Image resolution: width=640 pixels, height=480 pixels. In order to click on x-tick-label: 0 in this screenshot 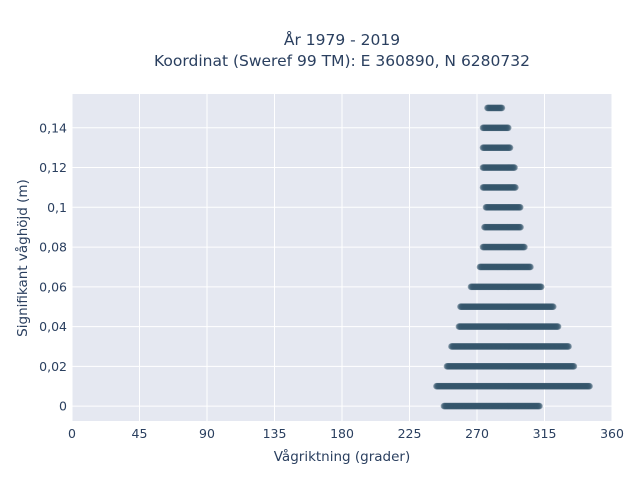, I will do `click(72, 433)`.